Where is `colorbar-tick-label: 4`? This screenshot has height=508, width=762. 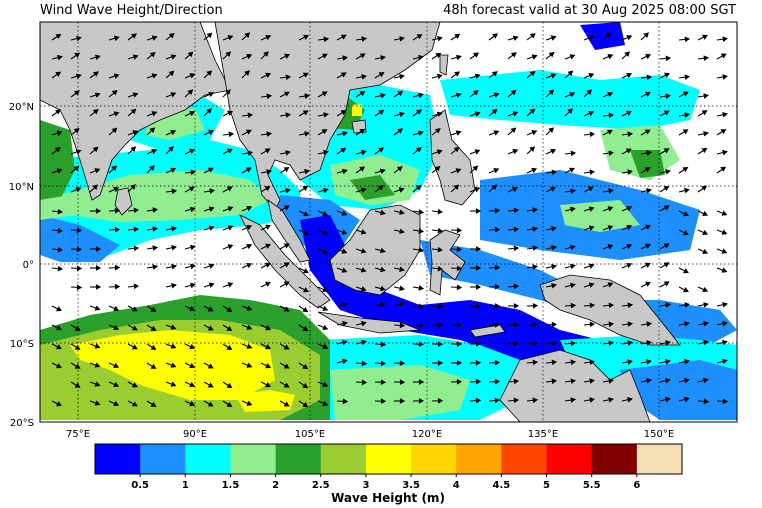
colorbar-tick-label: 4 is located at coordinates (456, 485).